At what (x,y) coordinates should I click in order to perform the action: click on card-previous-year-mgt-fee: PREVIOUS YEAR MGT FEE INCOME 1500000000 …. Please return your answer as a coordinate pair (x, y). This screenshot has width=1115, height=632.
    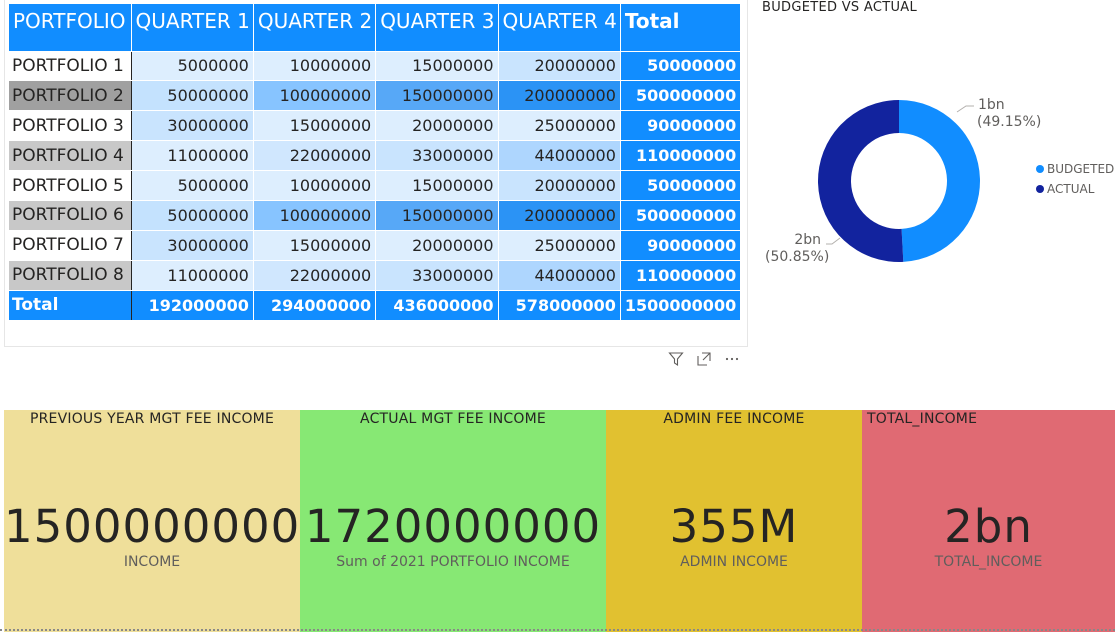
    Looking at the image, I should click on (152, 521).